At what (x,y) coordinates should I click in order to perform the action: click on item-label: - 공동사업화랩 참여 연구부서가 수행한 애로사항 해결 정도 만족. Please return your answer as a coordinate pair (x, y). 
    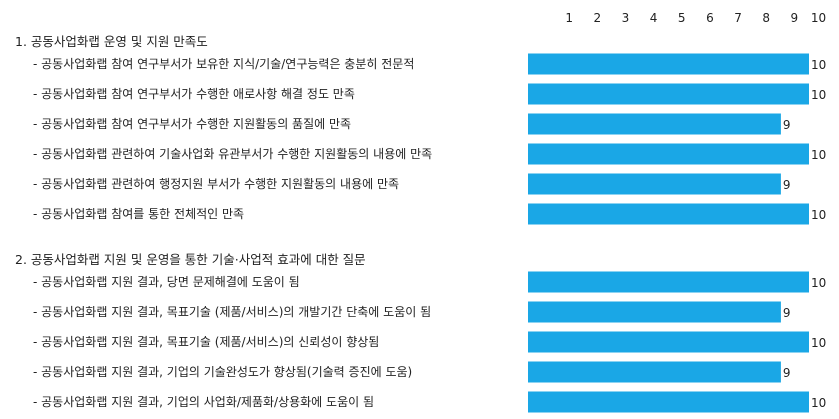
    Looking at the image, I should click on (194, 93).